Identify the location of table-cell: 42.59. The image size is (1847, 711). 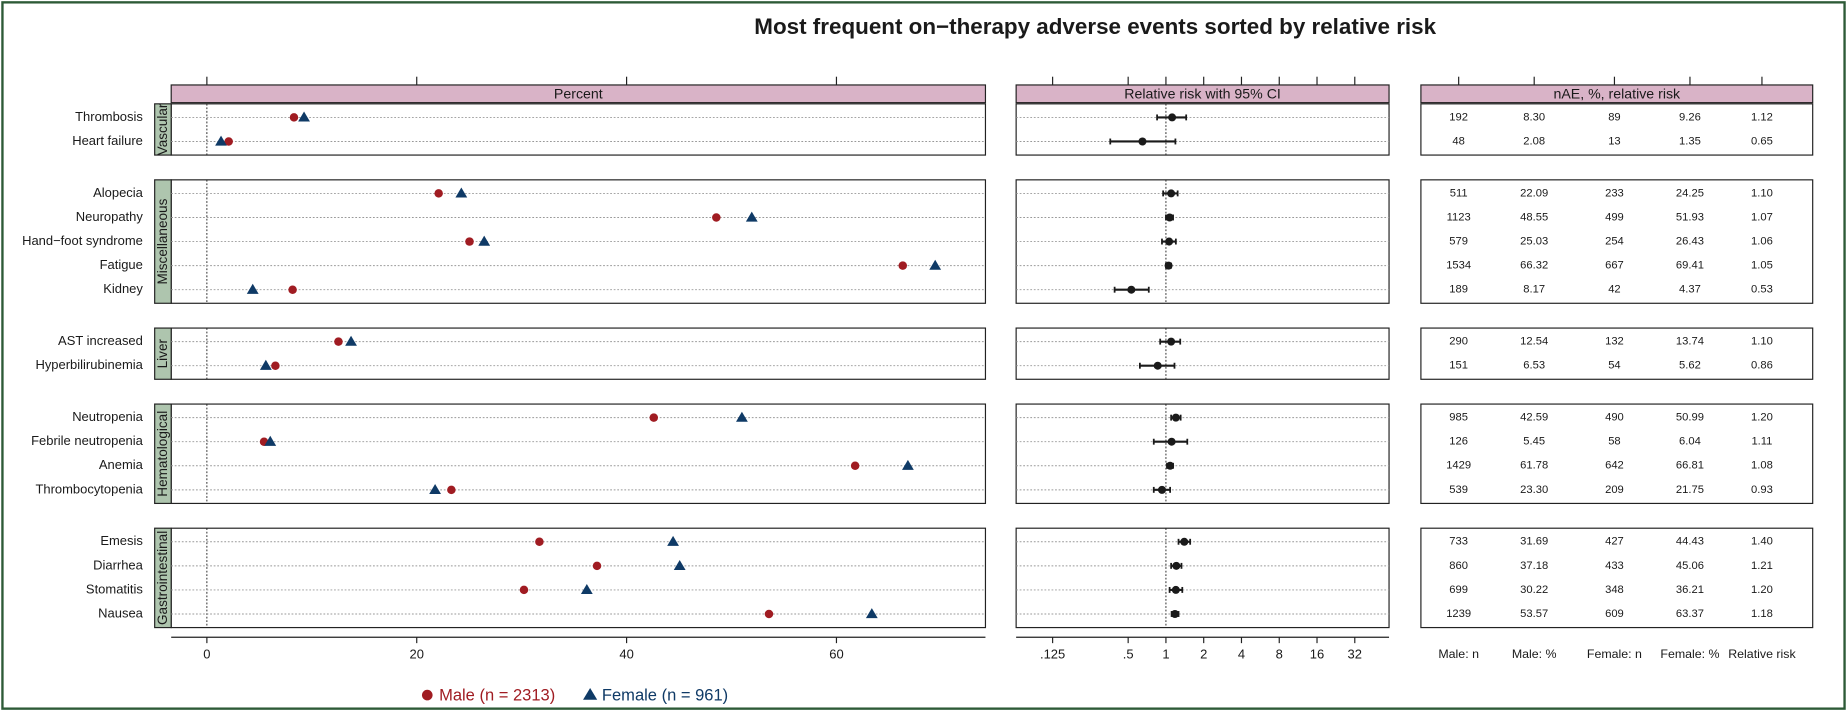
(1534, 418).